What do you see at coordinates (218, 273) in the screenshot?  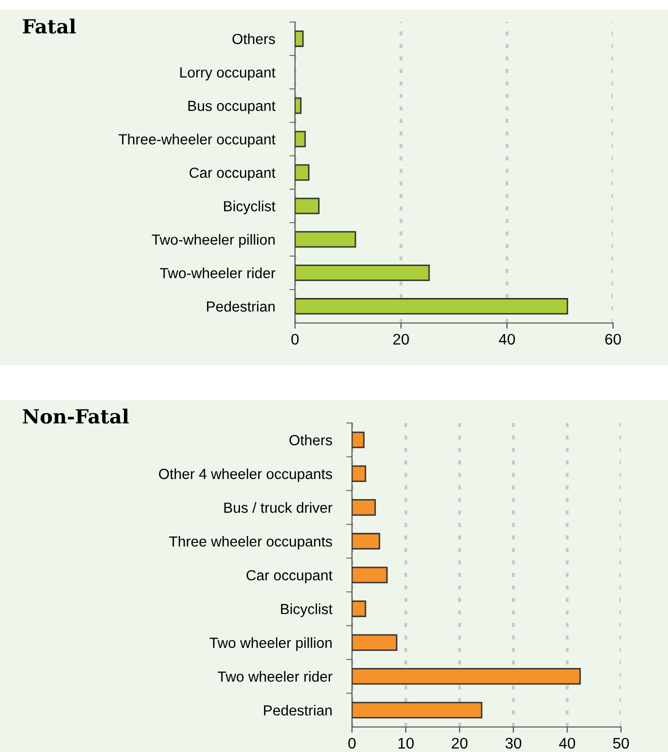 I see `y-tick-label: Two-wheeler rider` at bounding box center [218, 273].